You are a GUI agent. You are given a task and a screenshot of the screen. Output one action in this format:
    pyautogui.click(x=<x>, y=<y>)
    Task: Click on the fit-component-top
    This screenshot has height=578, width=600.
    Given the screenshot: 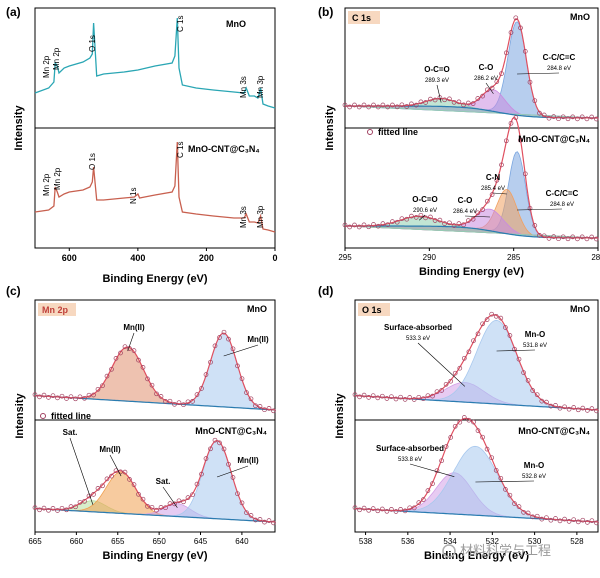 What is the action you would take?
    pyautogui.click(x=476, y=365)
    